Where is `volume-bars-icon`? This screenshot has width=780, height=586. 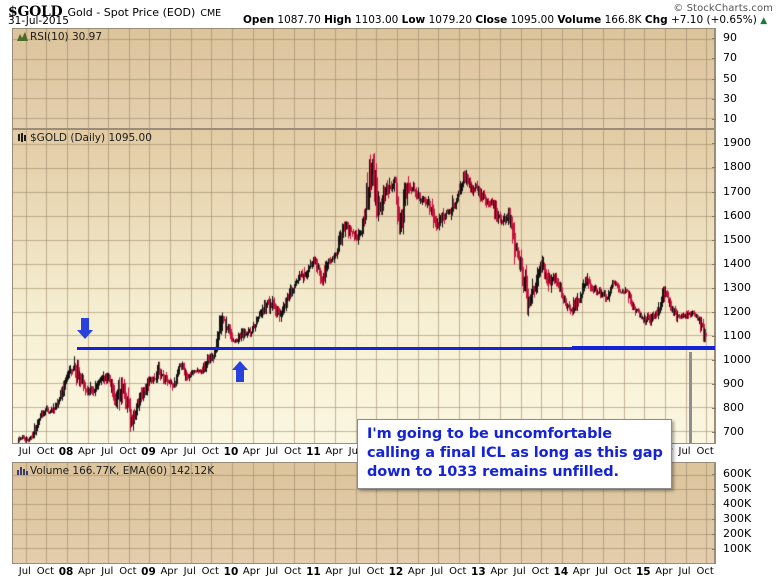
volume-bars-icon is located at coordinates (22, 472).